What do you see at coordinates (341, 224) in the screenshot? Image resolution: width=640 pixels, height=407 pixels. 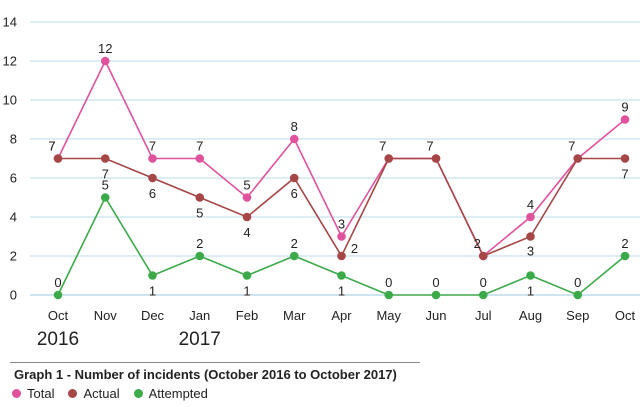 I see `data-label-total: 3` at bounding box center [341, 224].